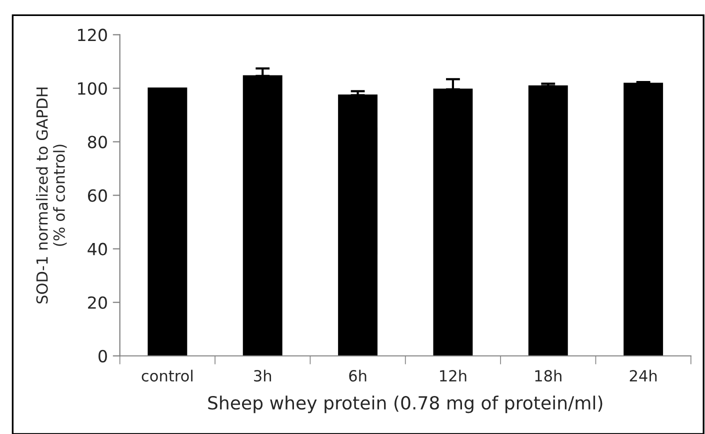 The height and width of the screenshot is (434, 705). I want to click on y-tick-label: 20, so click(97, 302).